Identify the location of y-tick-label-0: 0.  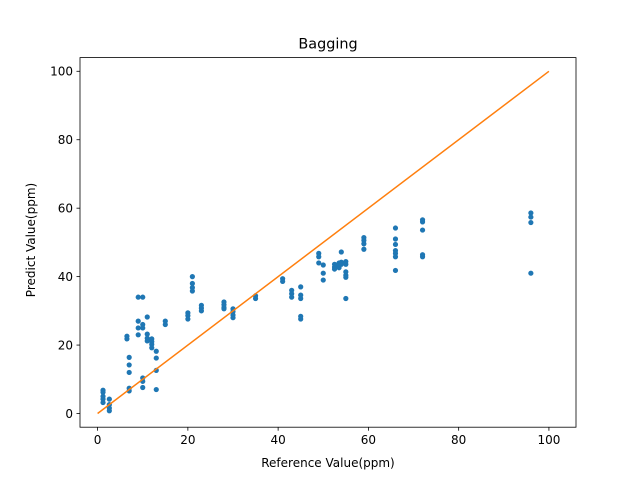
(69, 414).